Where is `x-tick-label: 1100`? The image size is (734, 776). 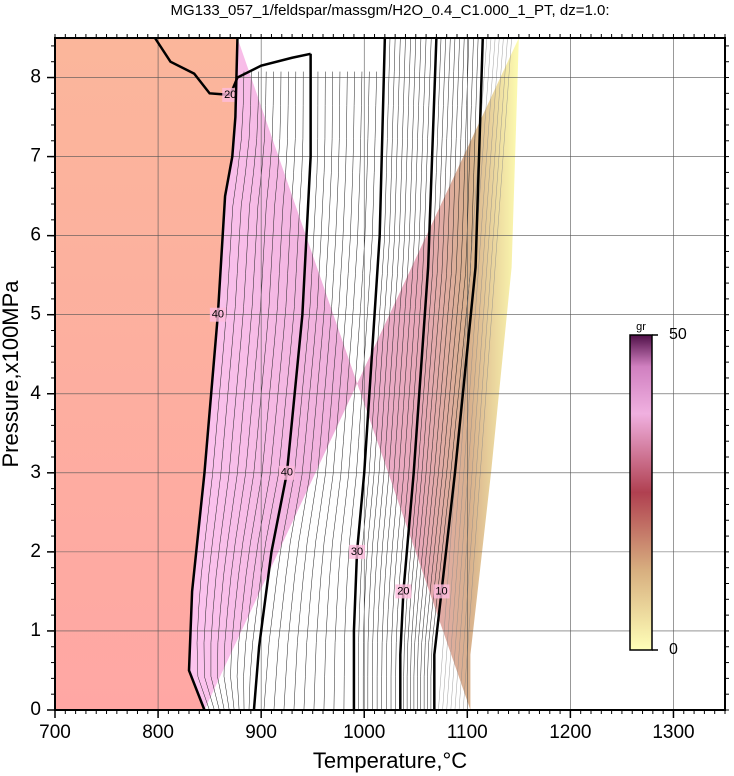
x-tick-label: 1100 is located at coordinates (467, 732).